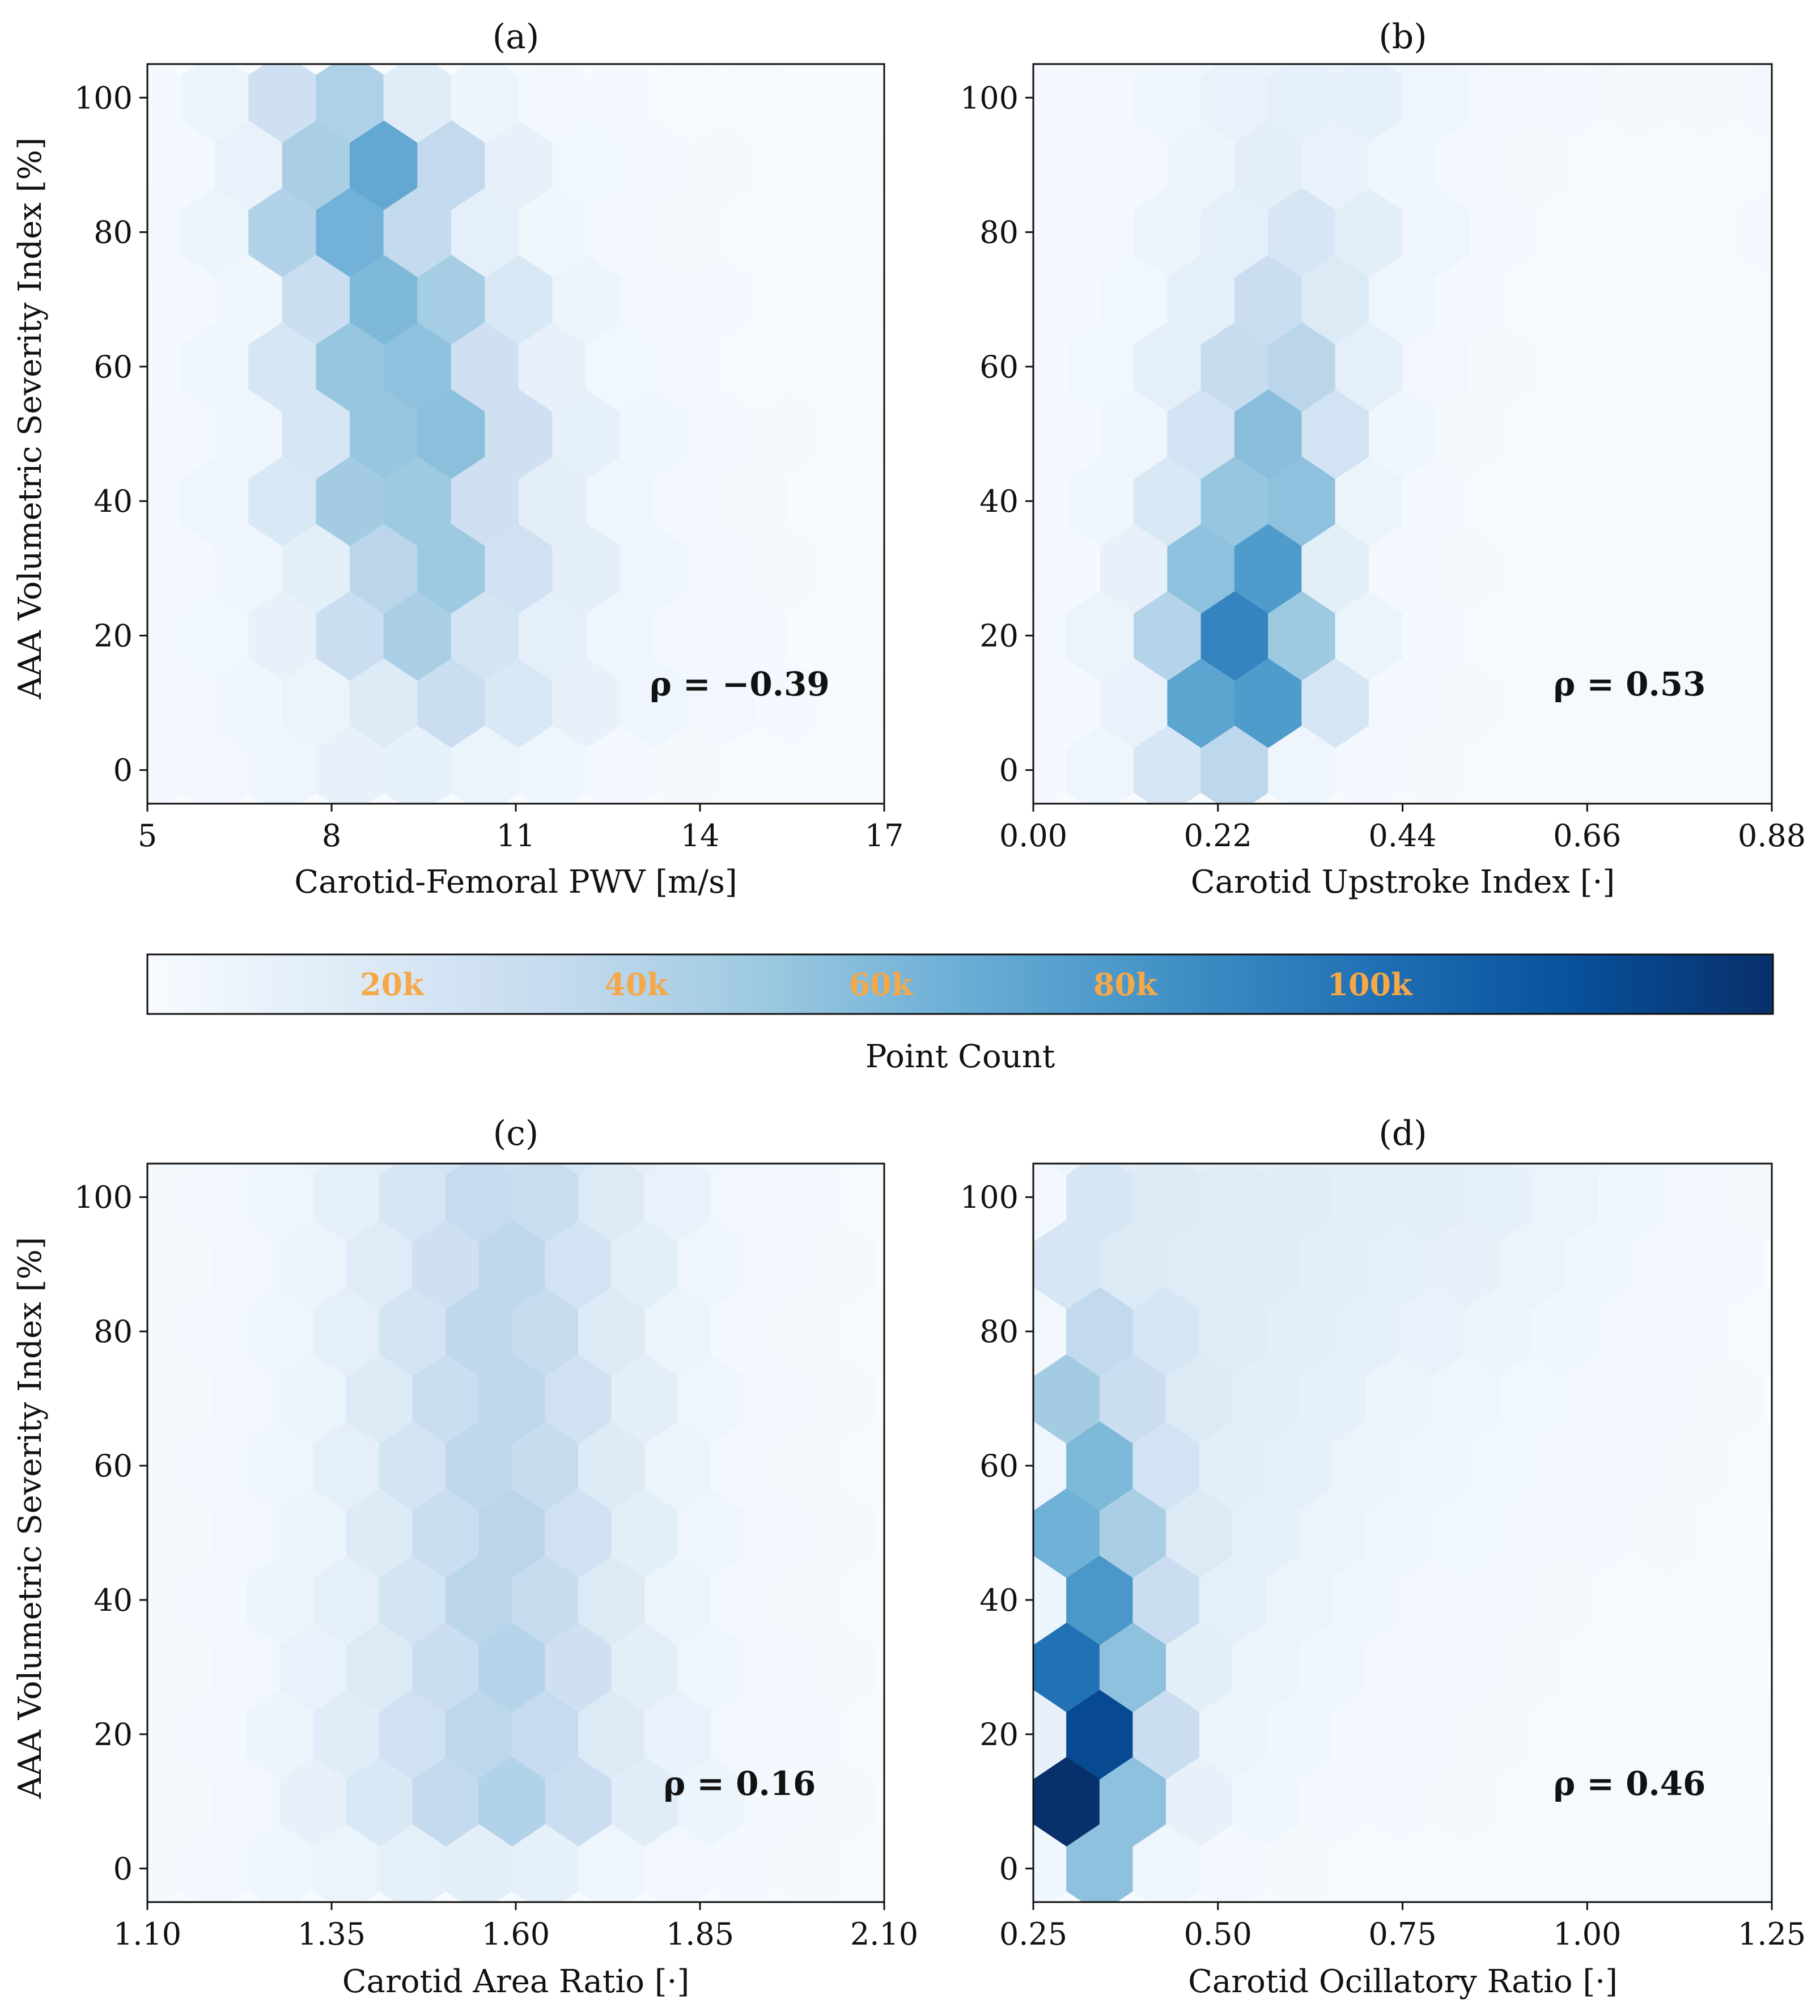 The width and height of the screenshot is (1820, 2016). Describe the element at coordinates (1403, 883) in the screenshot. I see `x-axis-label: Carotid Upstroke Index [·]` at that location.